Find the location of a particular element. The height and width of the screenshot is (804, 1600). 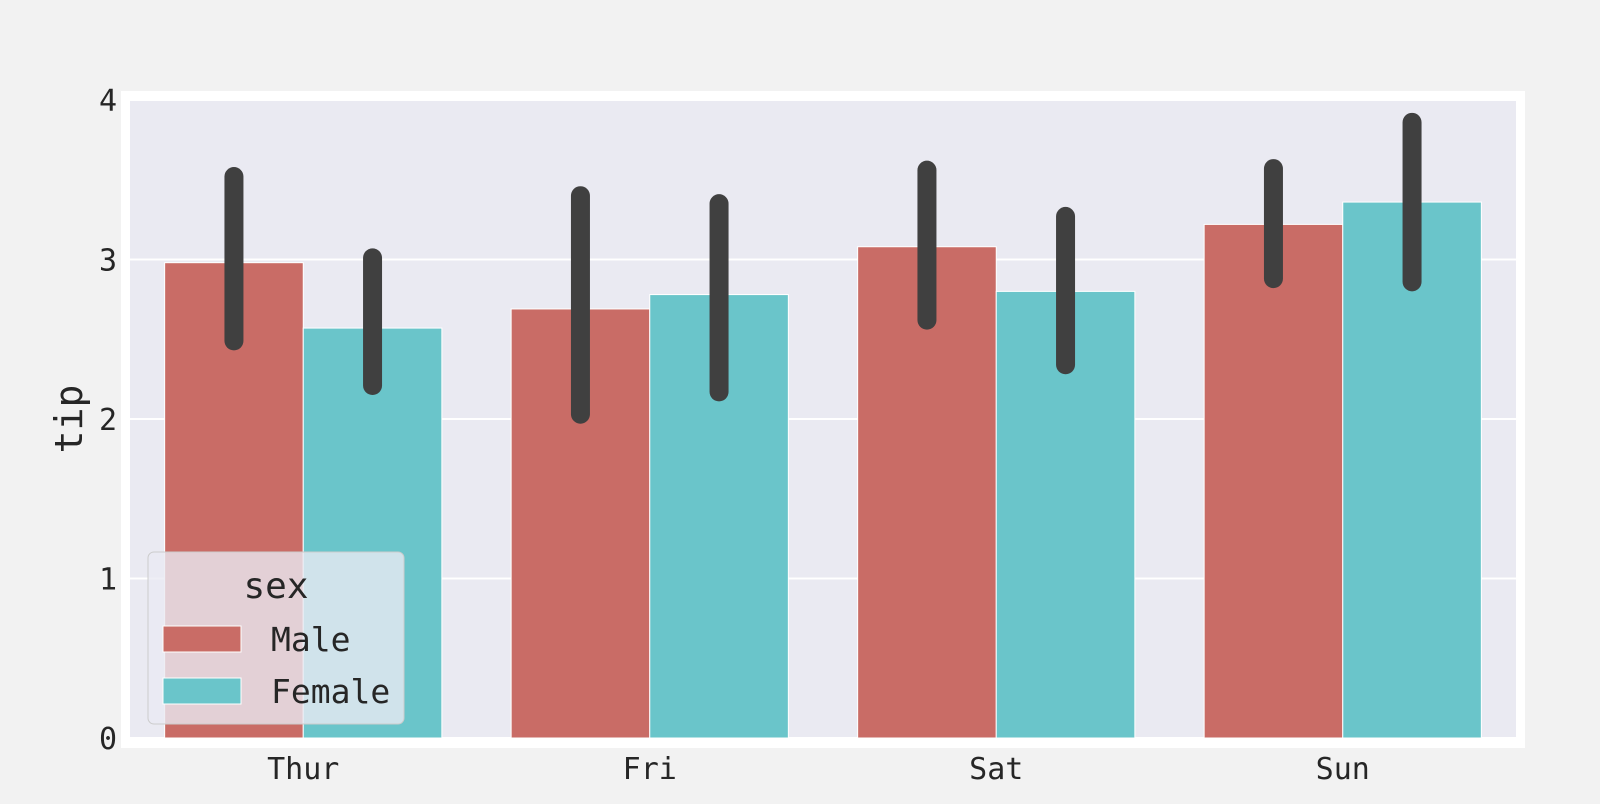

x-tick-label: Fri is located at coordinates (650, 769).